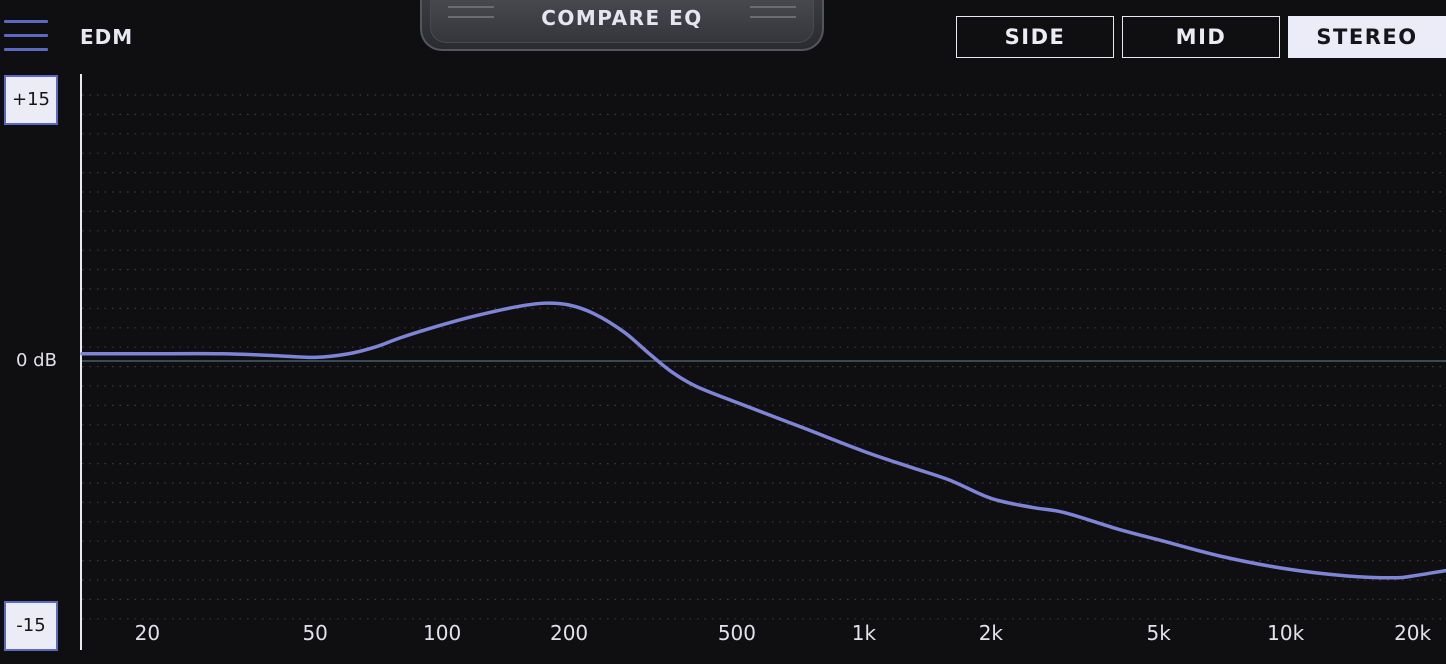 The width and height of the screenshot is (1446, 664). Describe the element at coordinates (864, 633) in the screenshot. I see `freq-tick-label: 1k` at that location.